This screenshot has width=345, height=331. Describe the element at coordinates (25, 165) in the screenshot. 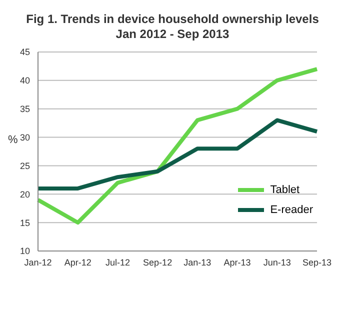

I see `y-tick-label: 25` at that location.